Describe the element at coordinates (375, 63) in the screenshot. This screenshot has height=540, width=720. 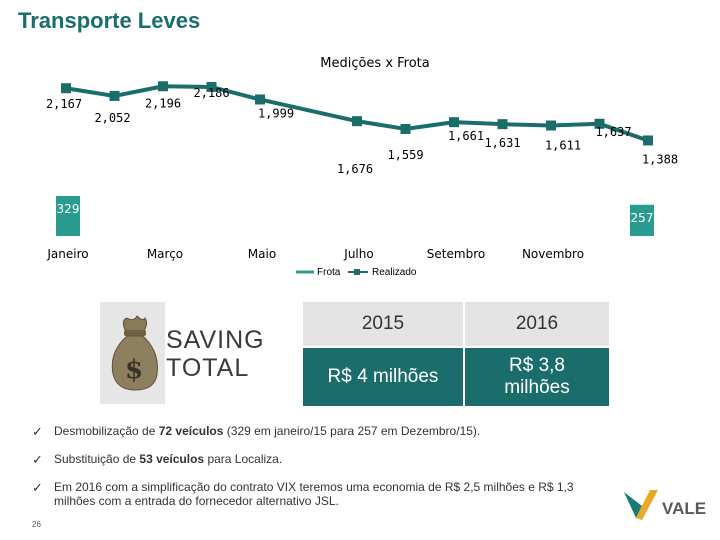
I see `chart-title: Medições x Frota` at that location.